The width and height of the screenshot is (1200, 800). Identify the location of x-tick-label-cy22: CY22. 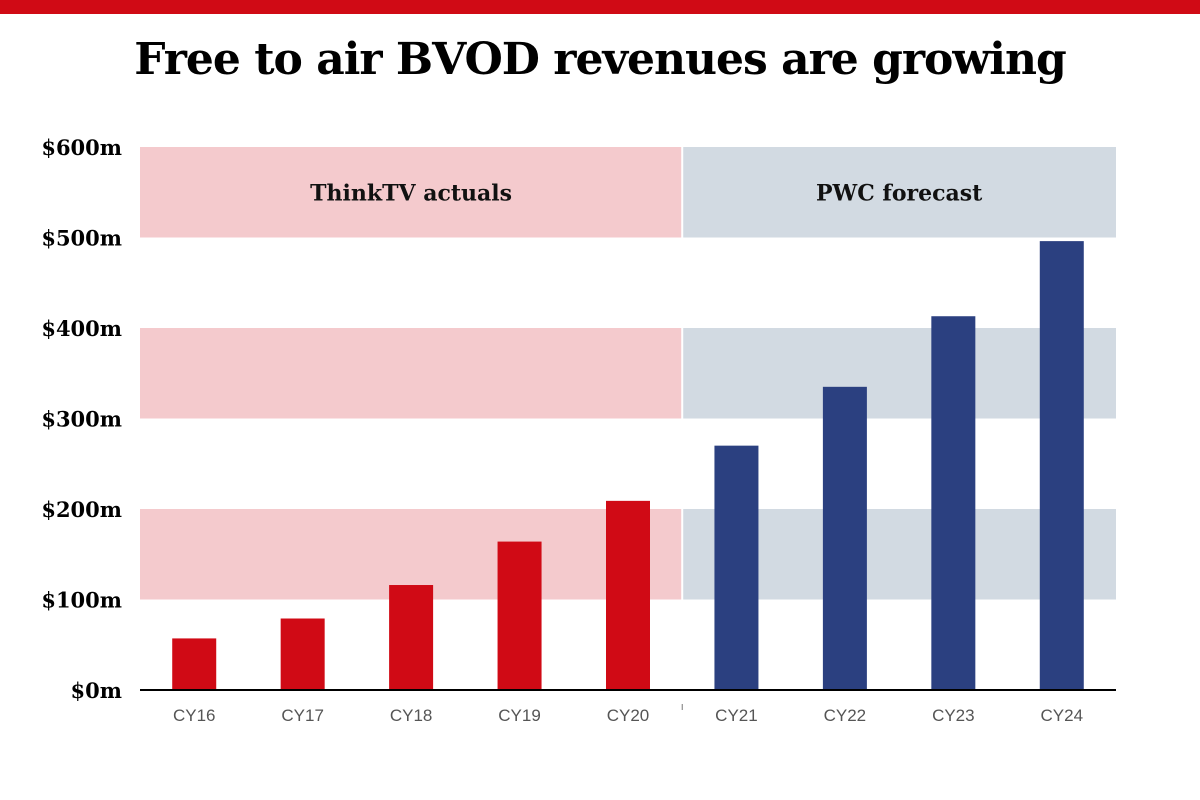
(845, 715).